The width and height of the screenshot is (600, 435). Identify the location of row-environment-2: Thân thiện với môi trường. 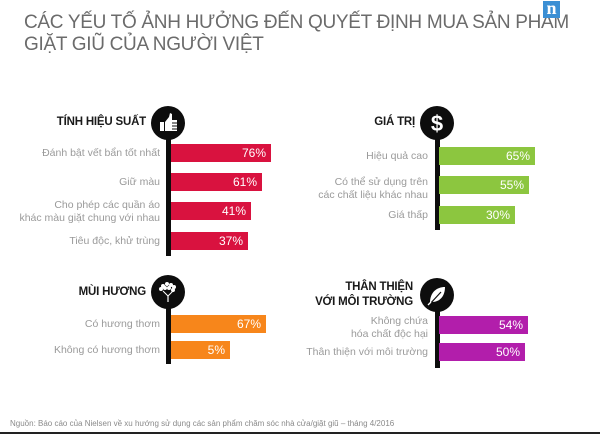
(364, 352).